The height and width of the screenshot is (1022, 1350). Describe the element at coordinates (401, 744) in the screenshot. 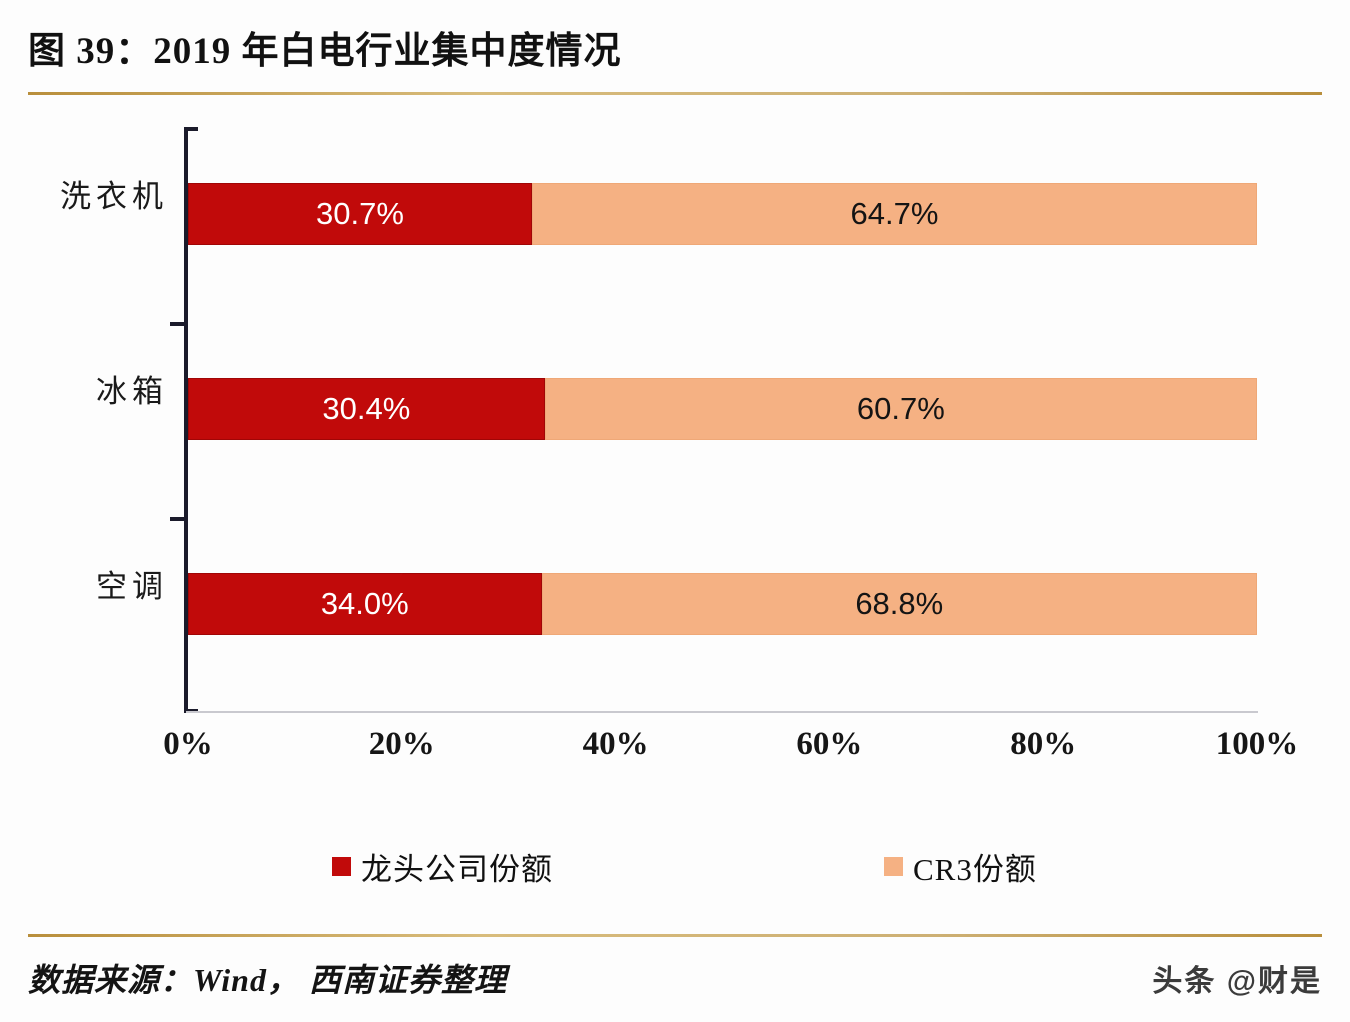

I see `x-axis-tick-label: 20%` at that location.